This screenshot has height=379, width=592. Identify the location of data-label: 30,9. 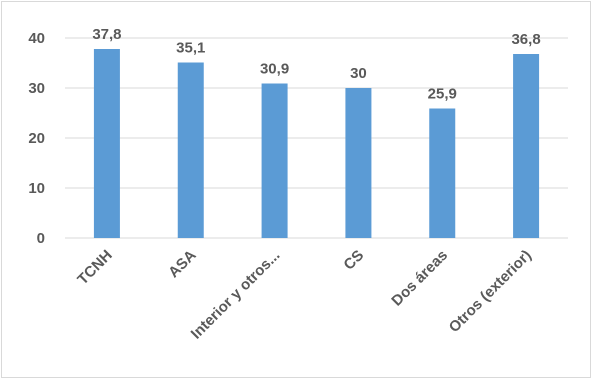
(274, 69).